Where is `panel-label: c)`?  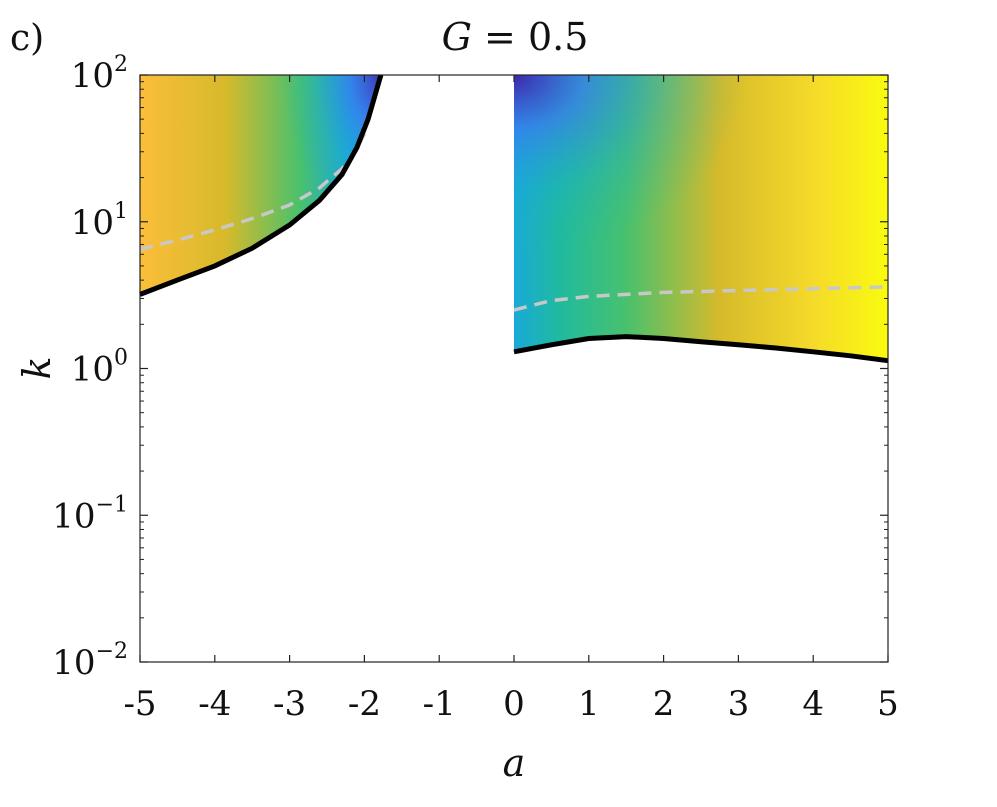
panel-label: c) is located at coordinates (27, 38).